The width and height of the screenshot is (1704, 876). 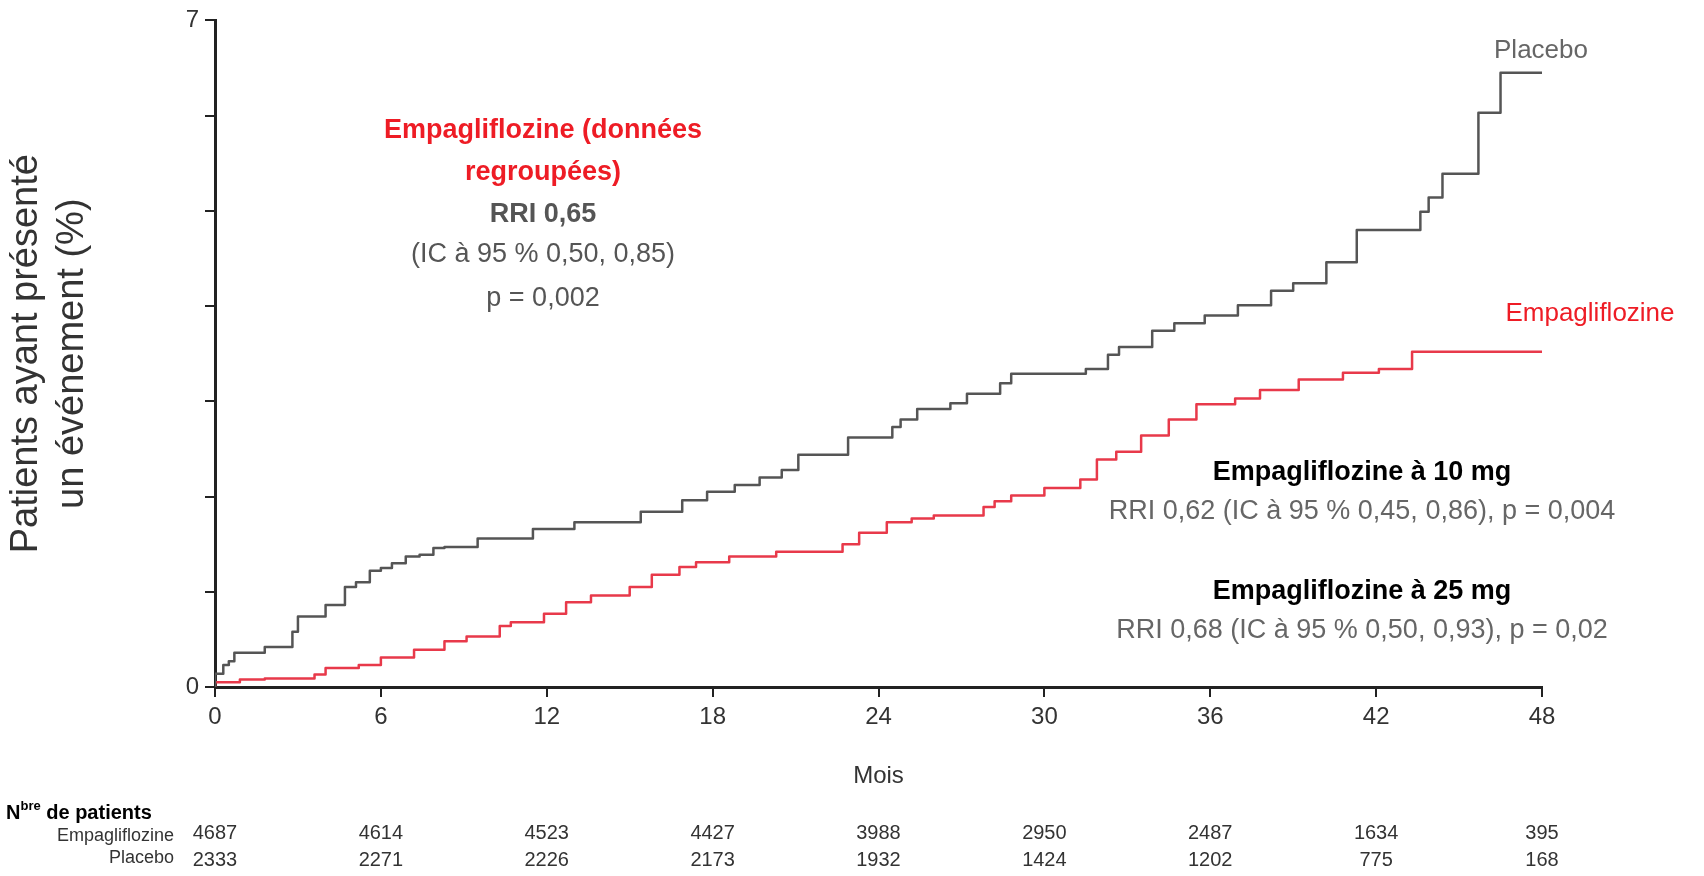 What do you see at coordinates (115, 834) in the screenshot?
I see `text: Empagliflozine` at bounding box center [115, 834].